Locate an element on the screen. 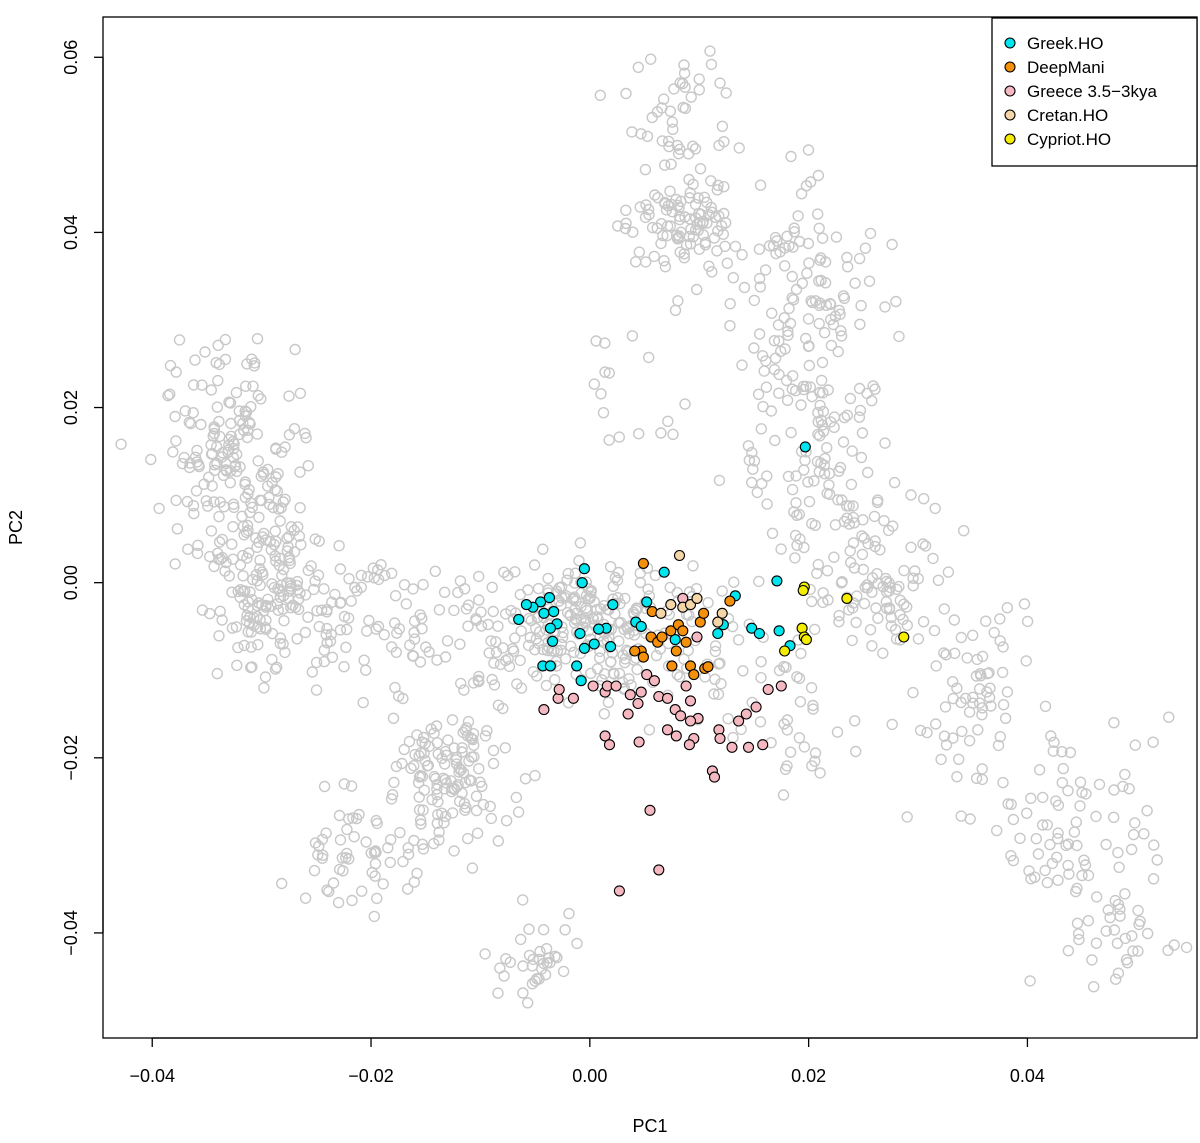 Image resolution: width=1200 pixels, height=1143 pixels. y-tick-label: −0.02 is located at coordinates (71, 758).